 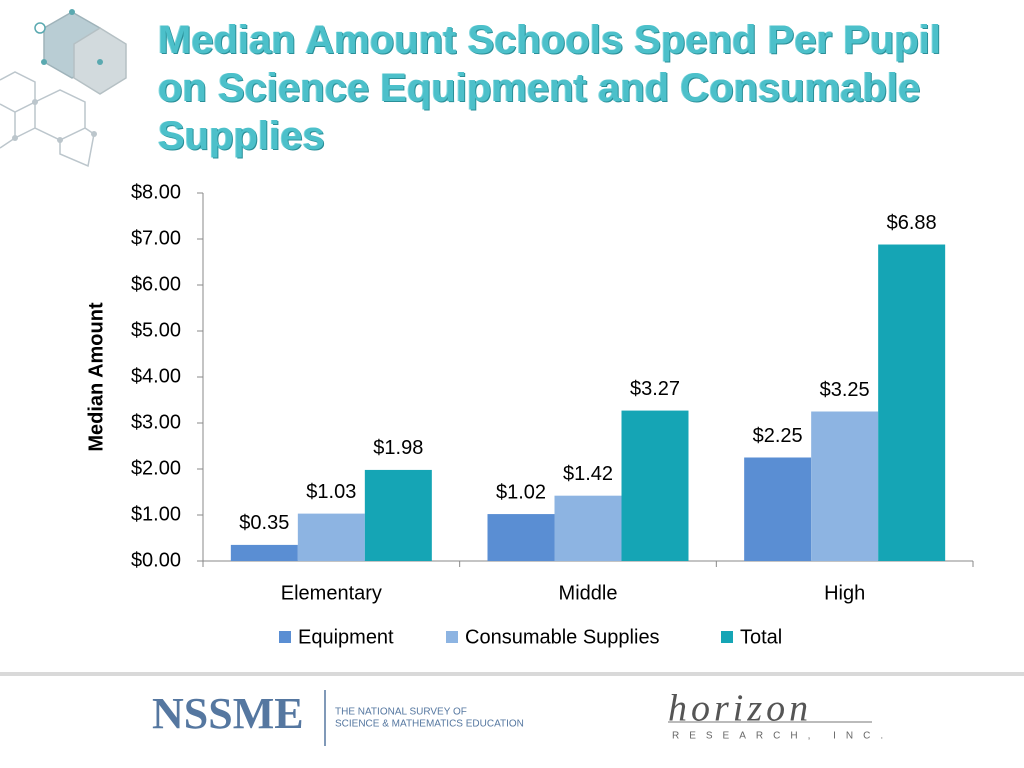 I want to click on x-tick-label: Middle, so click(x=588, y=593).